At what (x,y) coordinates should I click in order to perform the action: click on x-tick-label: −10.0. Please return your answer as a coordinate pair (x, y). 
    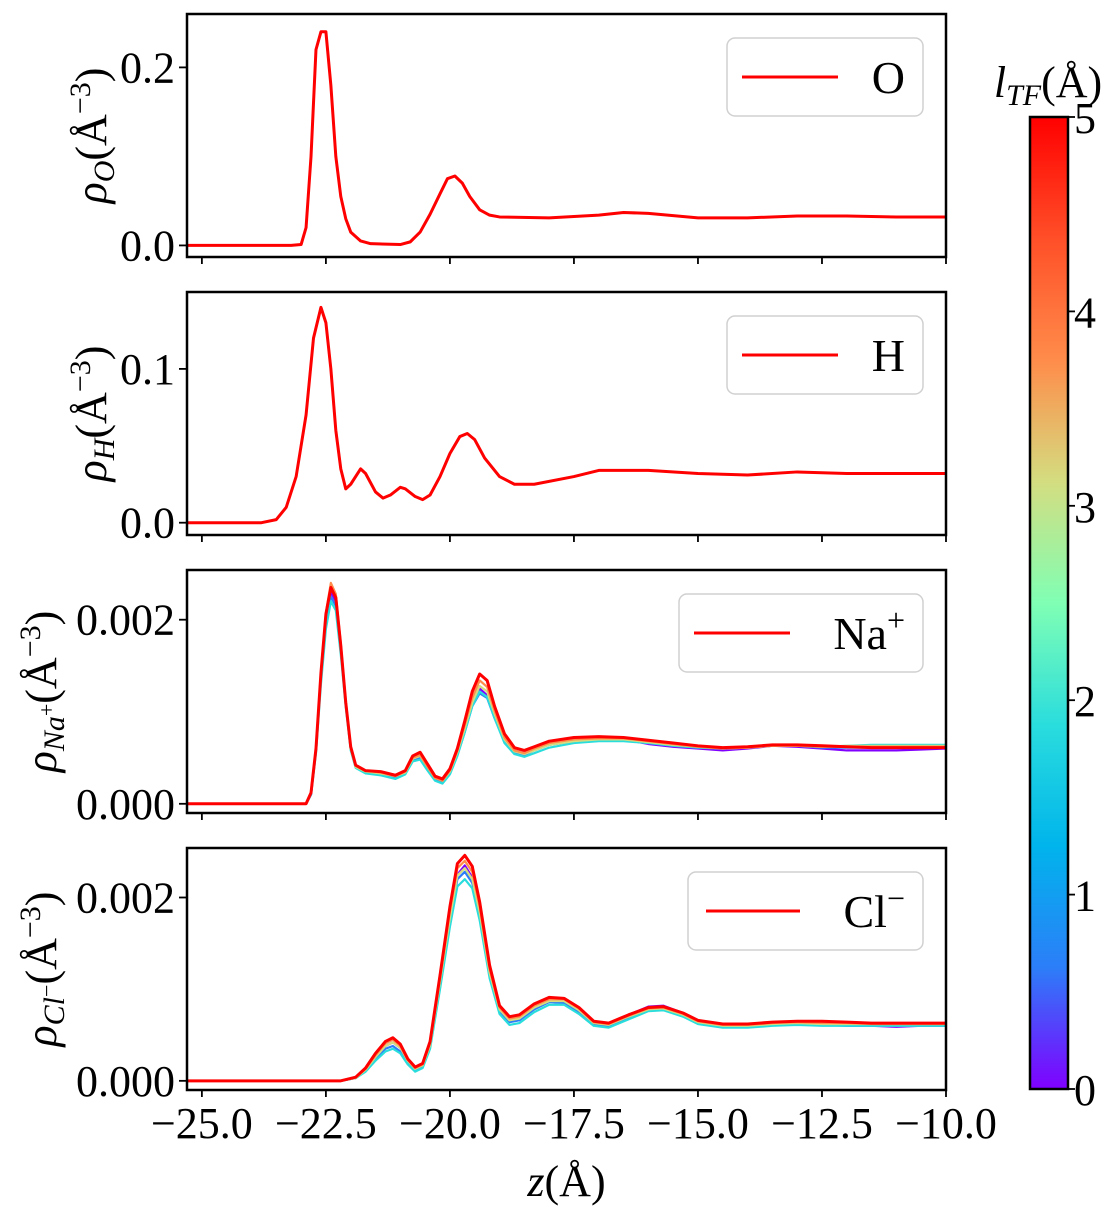
    Looking at the image, I should click on (946, 1123).